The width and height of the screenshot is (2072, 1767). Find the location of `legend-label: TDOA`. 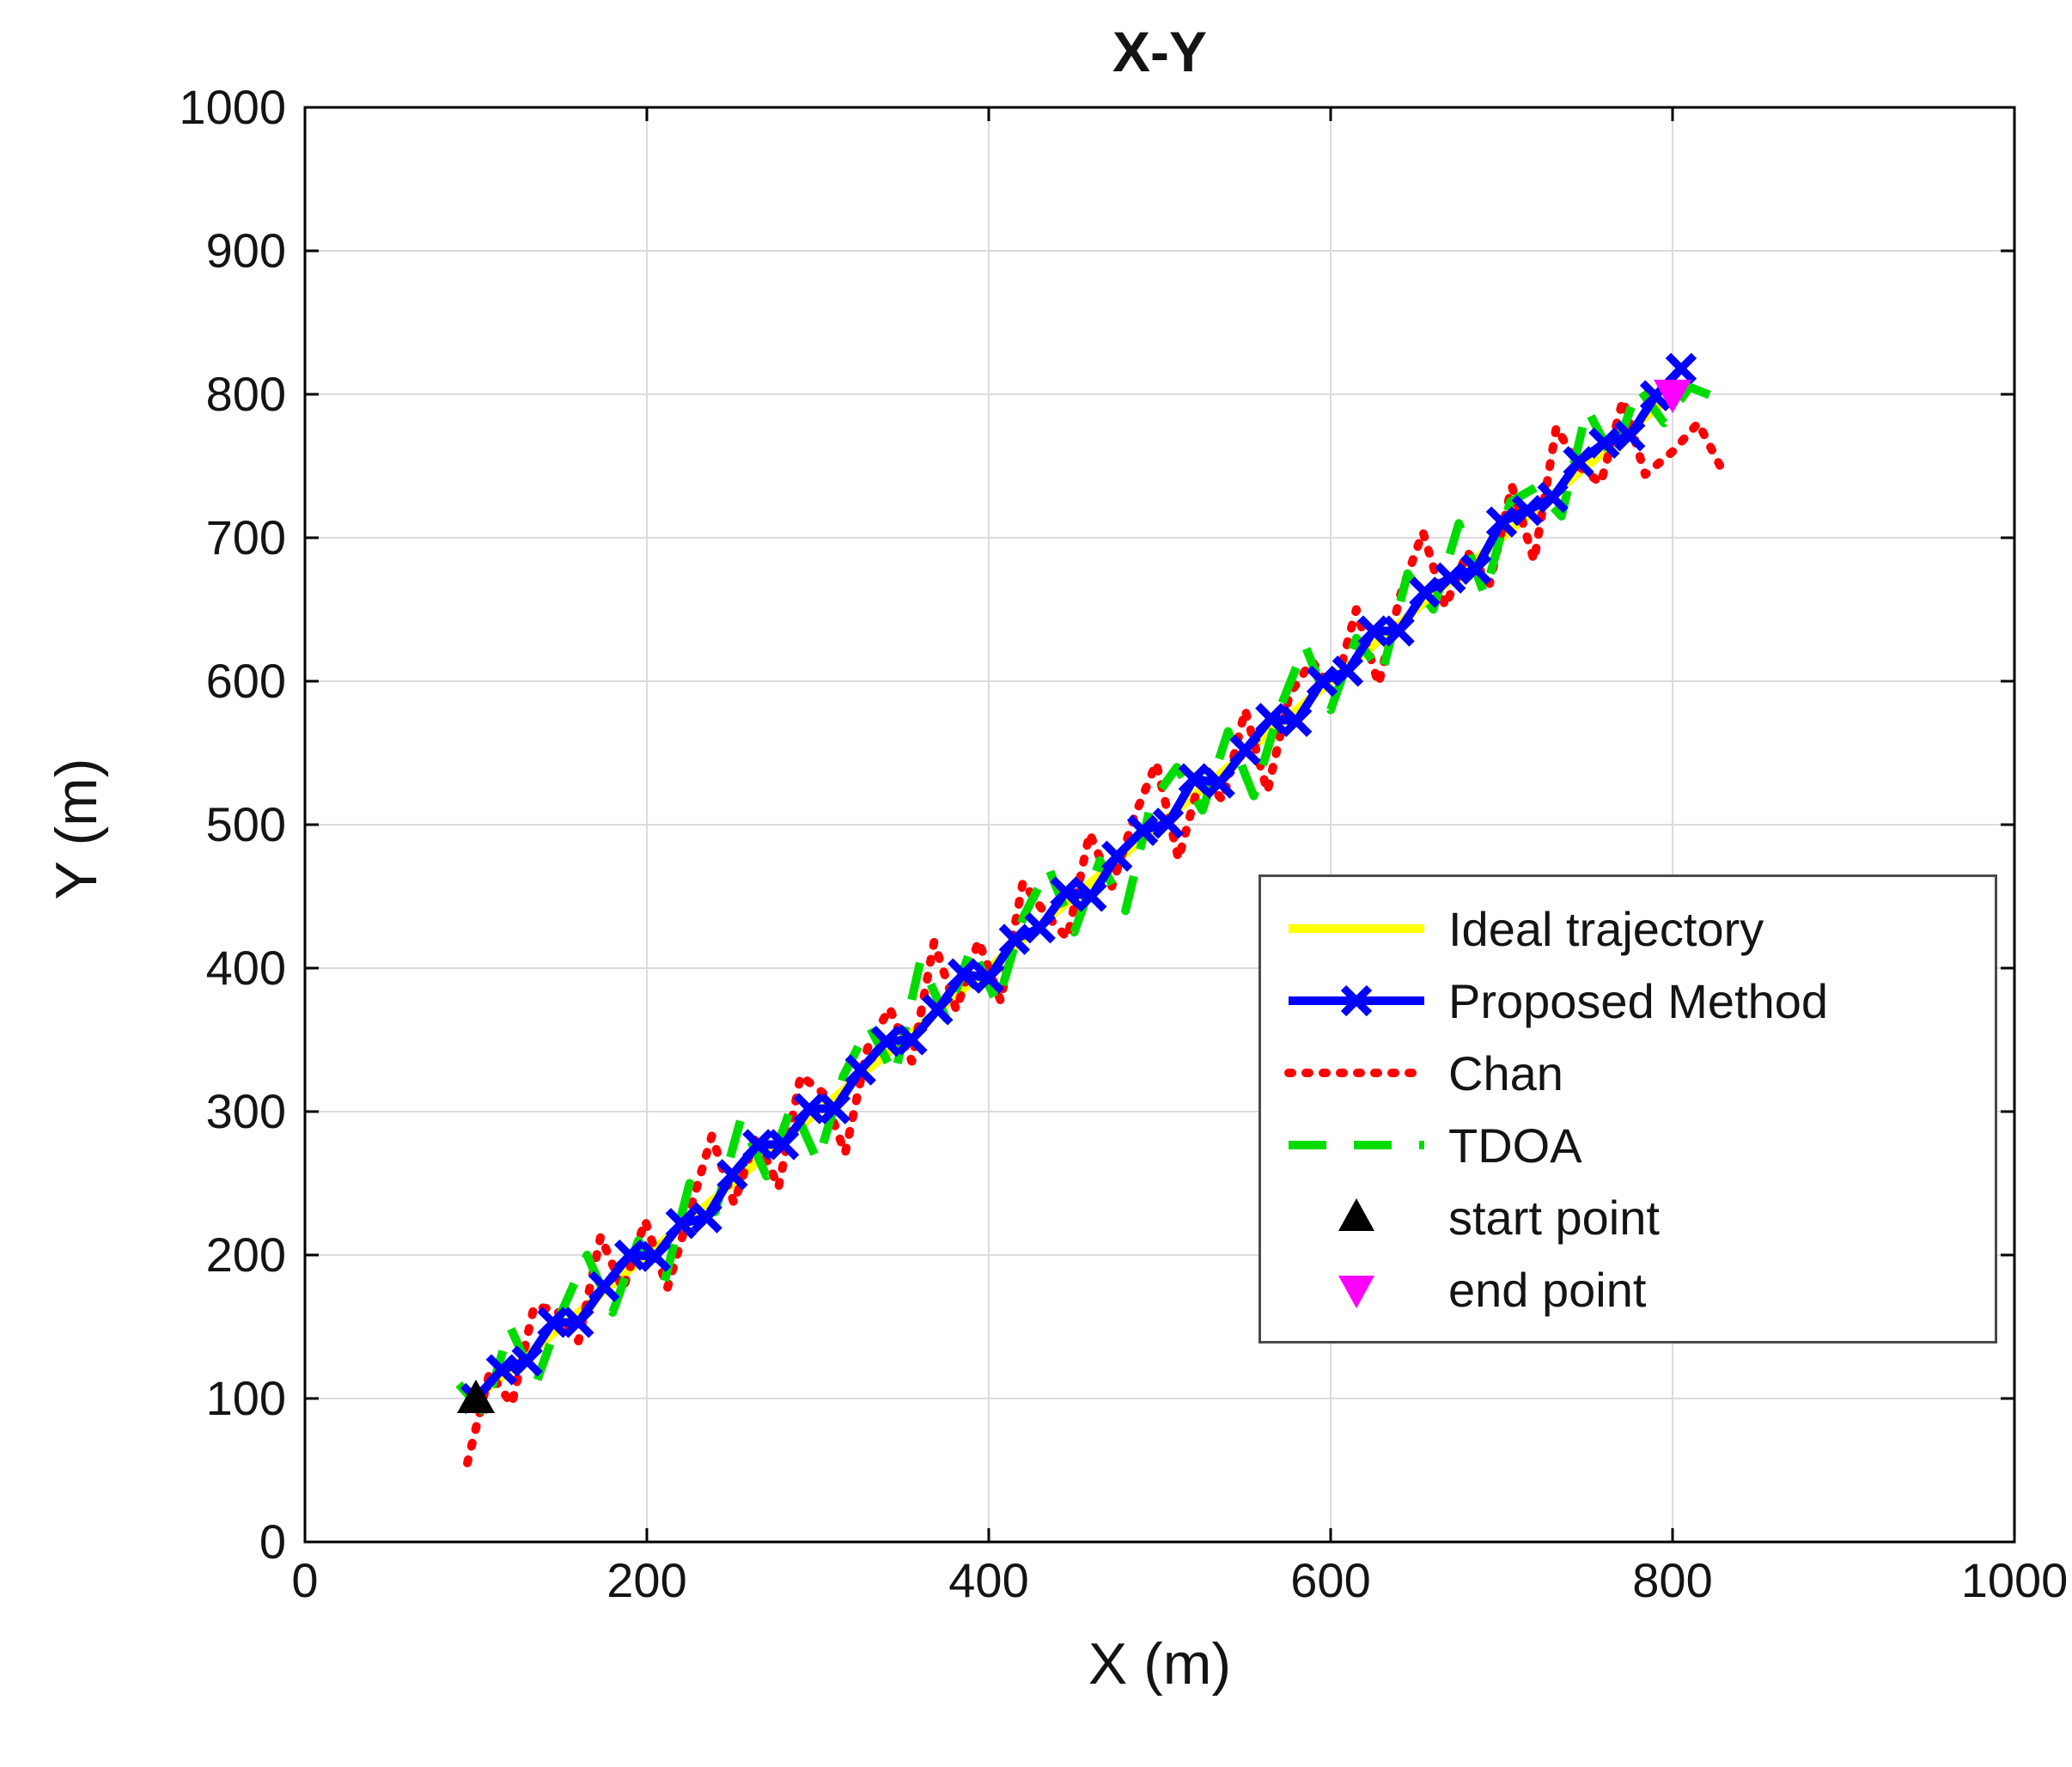

legend-label: TDOA is located at coordinates (1515, 1146).